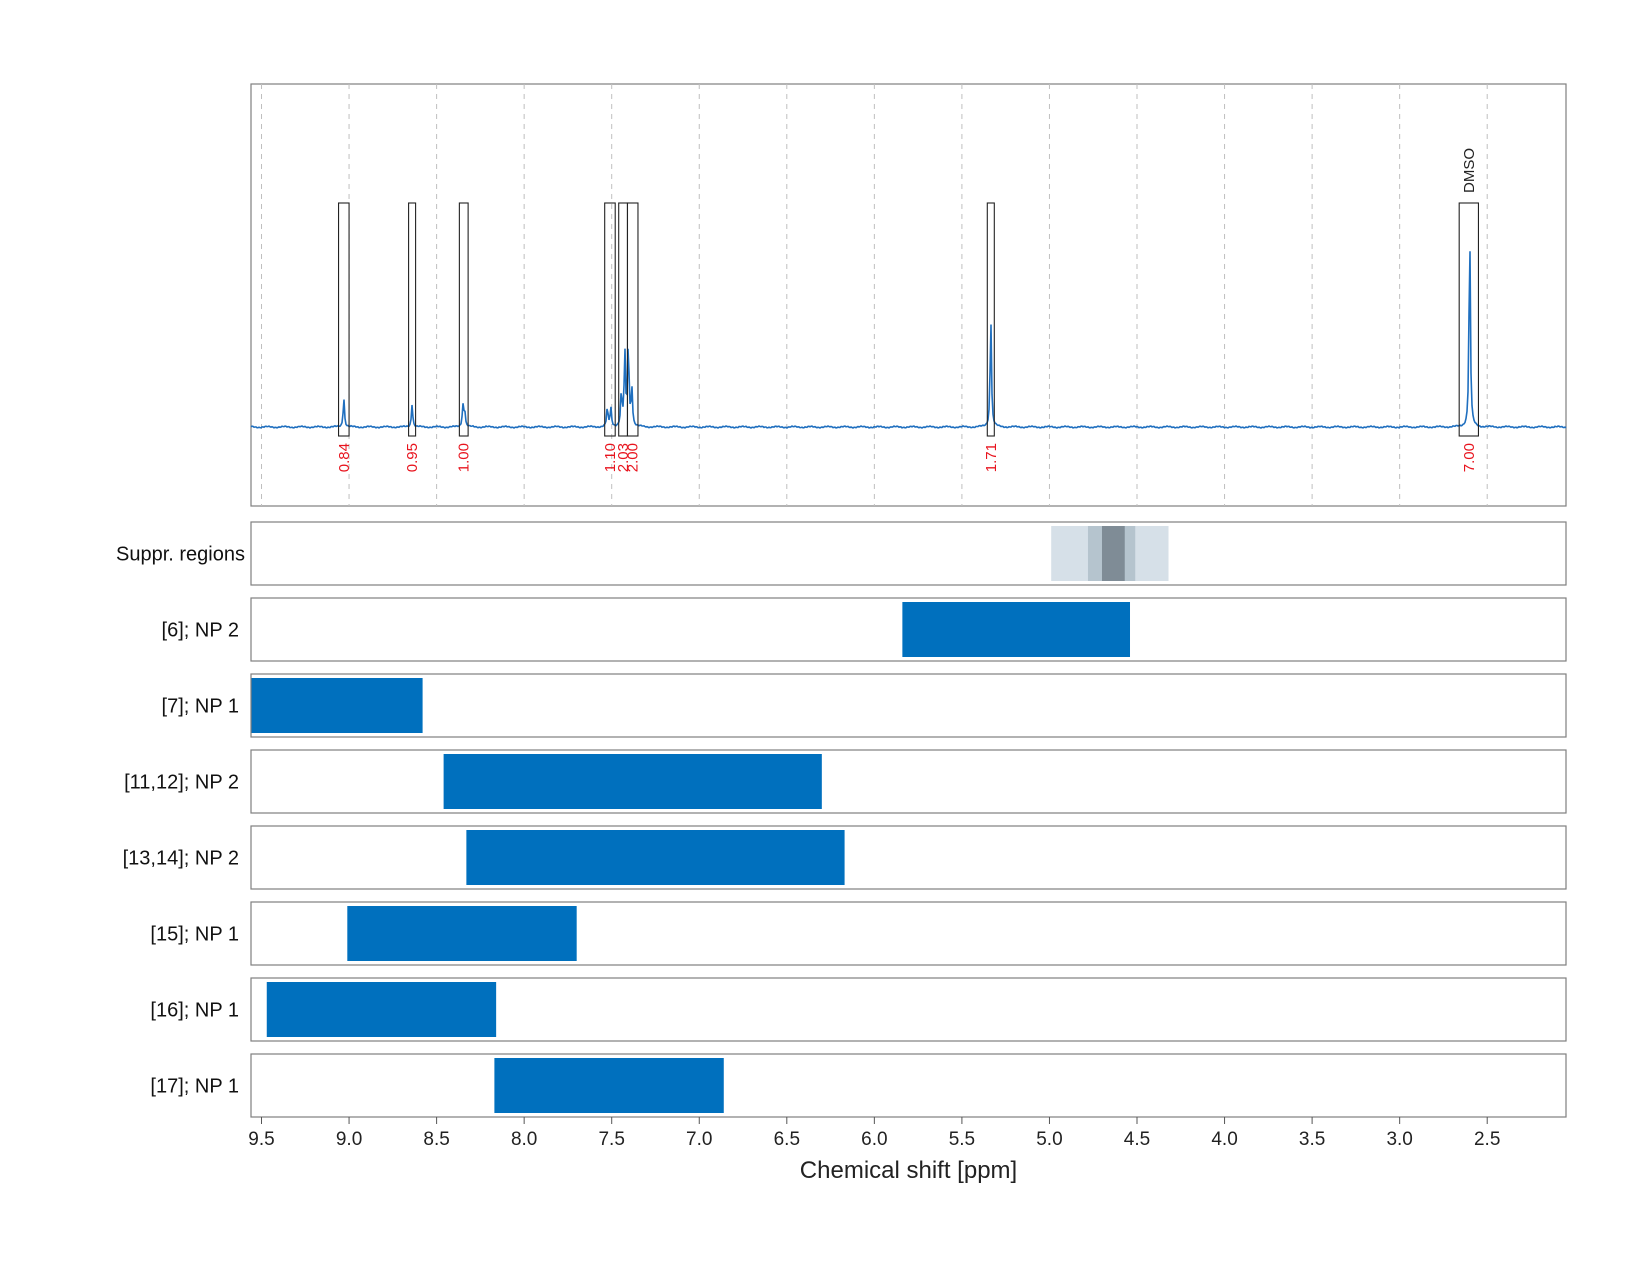  Describe the element at coordinates (908, 553) in the screenshot. I see `suppression-frame` at that location.